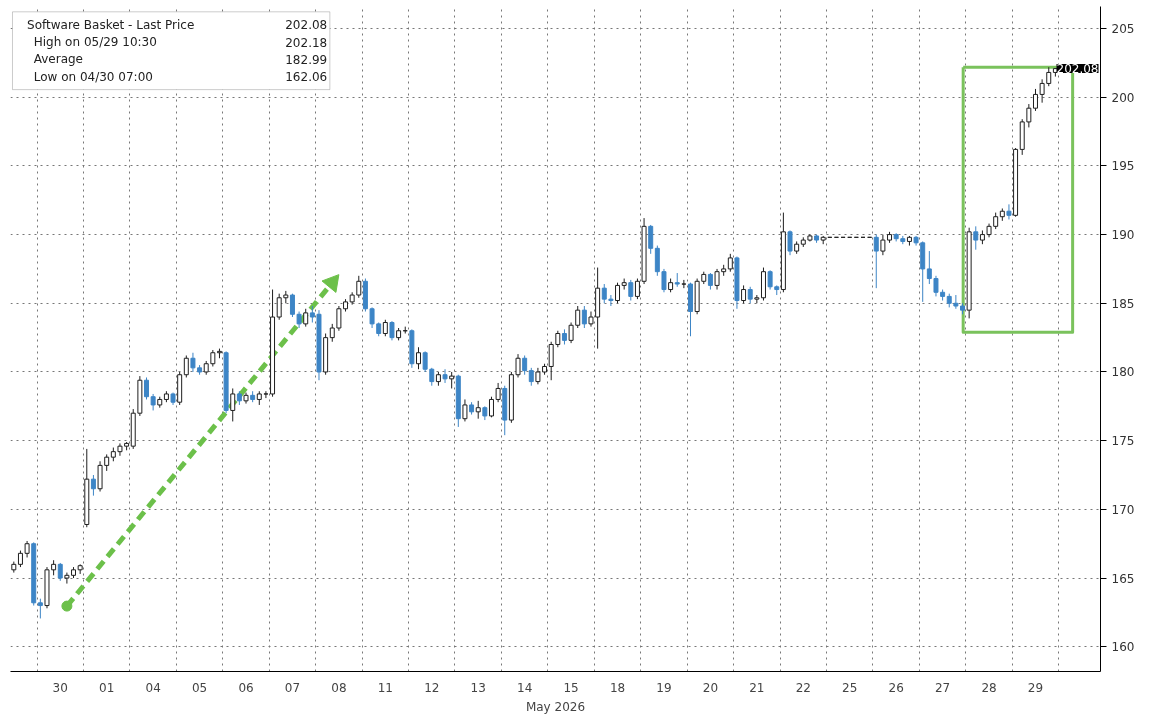 The height and width of the screenshot is (719, 1155). Describe the element at coordinates (199, 687) in the screenshot. I see `x-tick-label: 05` at that location.